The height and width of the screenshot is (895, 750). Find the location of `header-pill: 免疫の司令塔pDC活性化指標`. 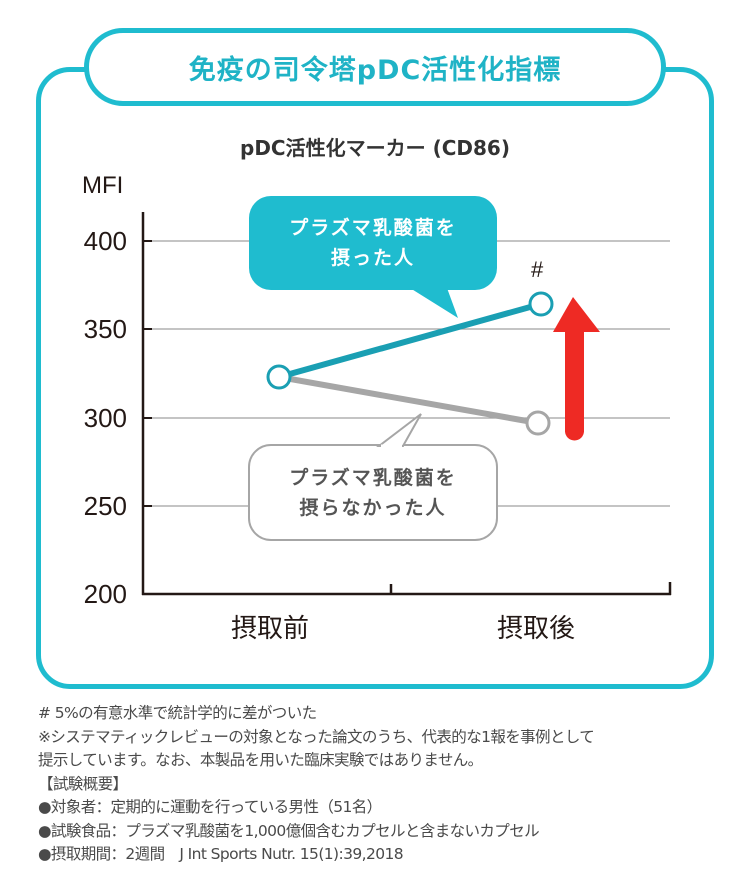

header-pill: 免疫の司令塔pDC活性化指標 is located at coordinates (375, 67).